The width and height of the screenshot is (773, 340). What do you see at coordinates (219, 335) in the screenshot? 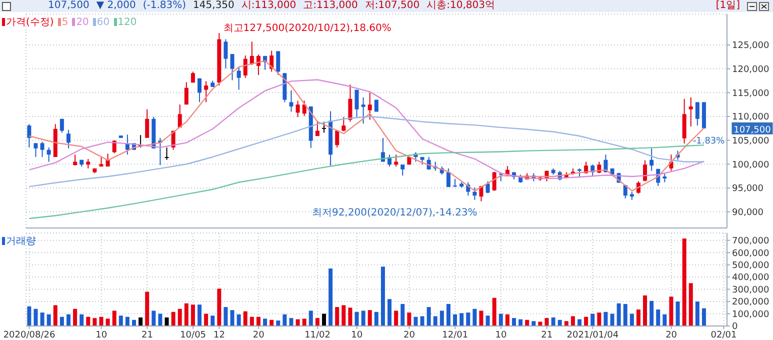
I see `x-tick-label: 12` at bounding box center [219, 335].